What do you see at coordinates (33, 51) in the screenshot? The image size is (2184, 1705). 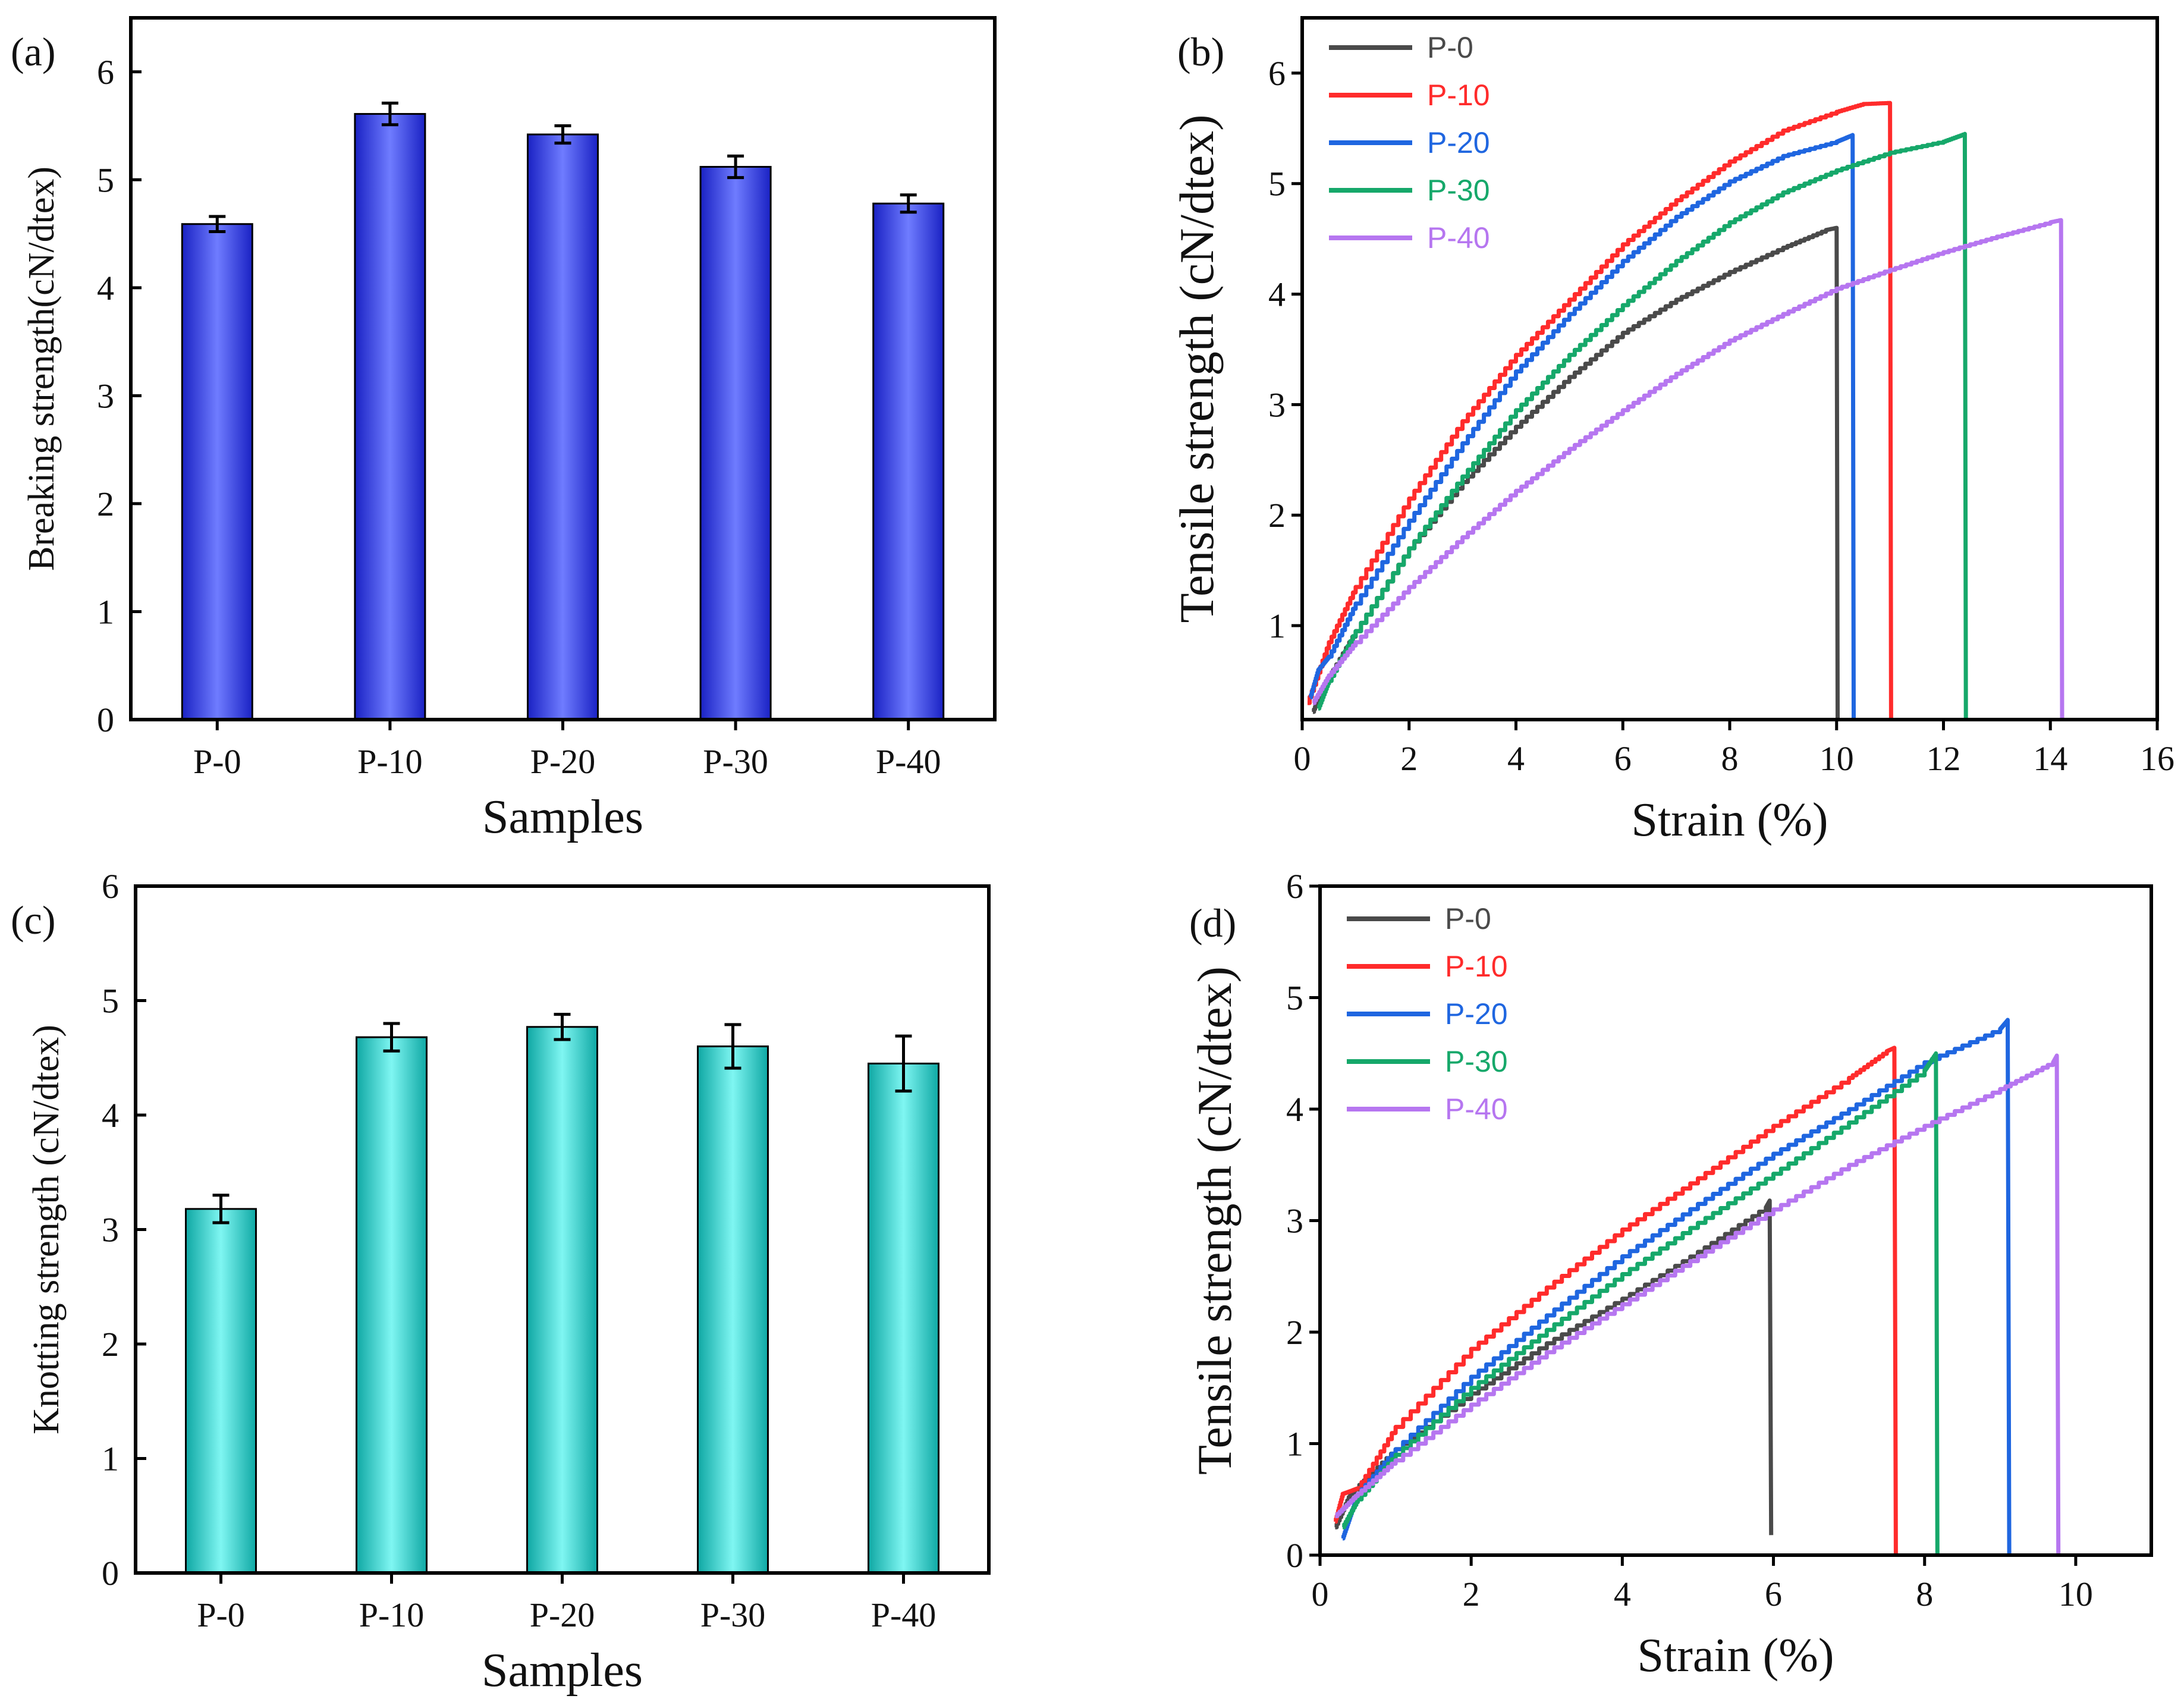 I see `panel-label: (a)` at bounding box center [33, 51].